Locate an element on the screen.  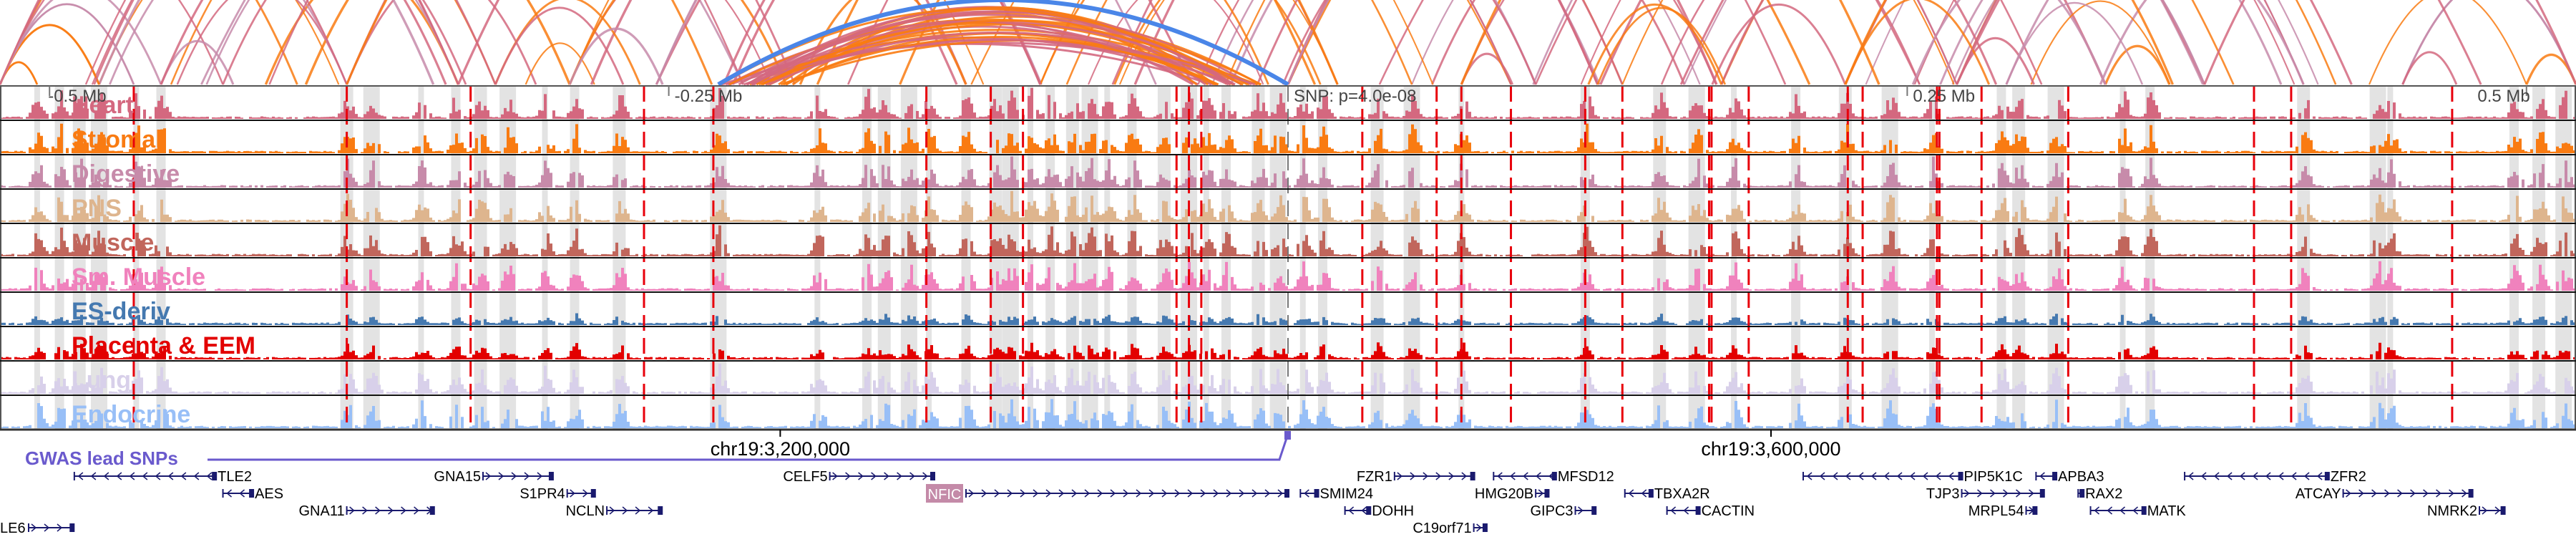
signal-track-es-deriv is located at coordinates (1288, 319).